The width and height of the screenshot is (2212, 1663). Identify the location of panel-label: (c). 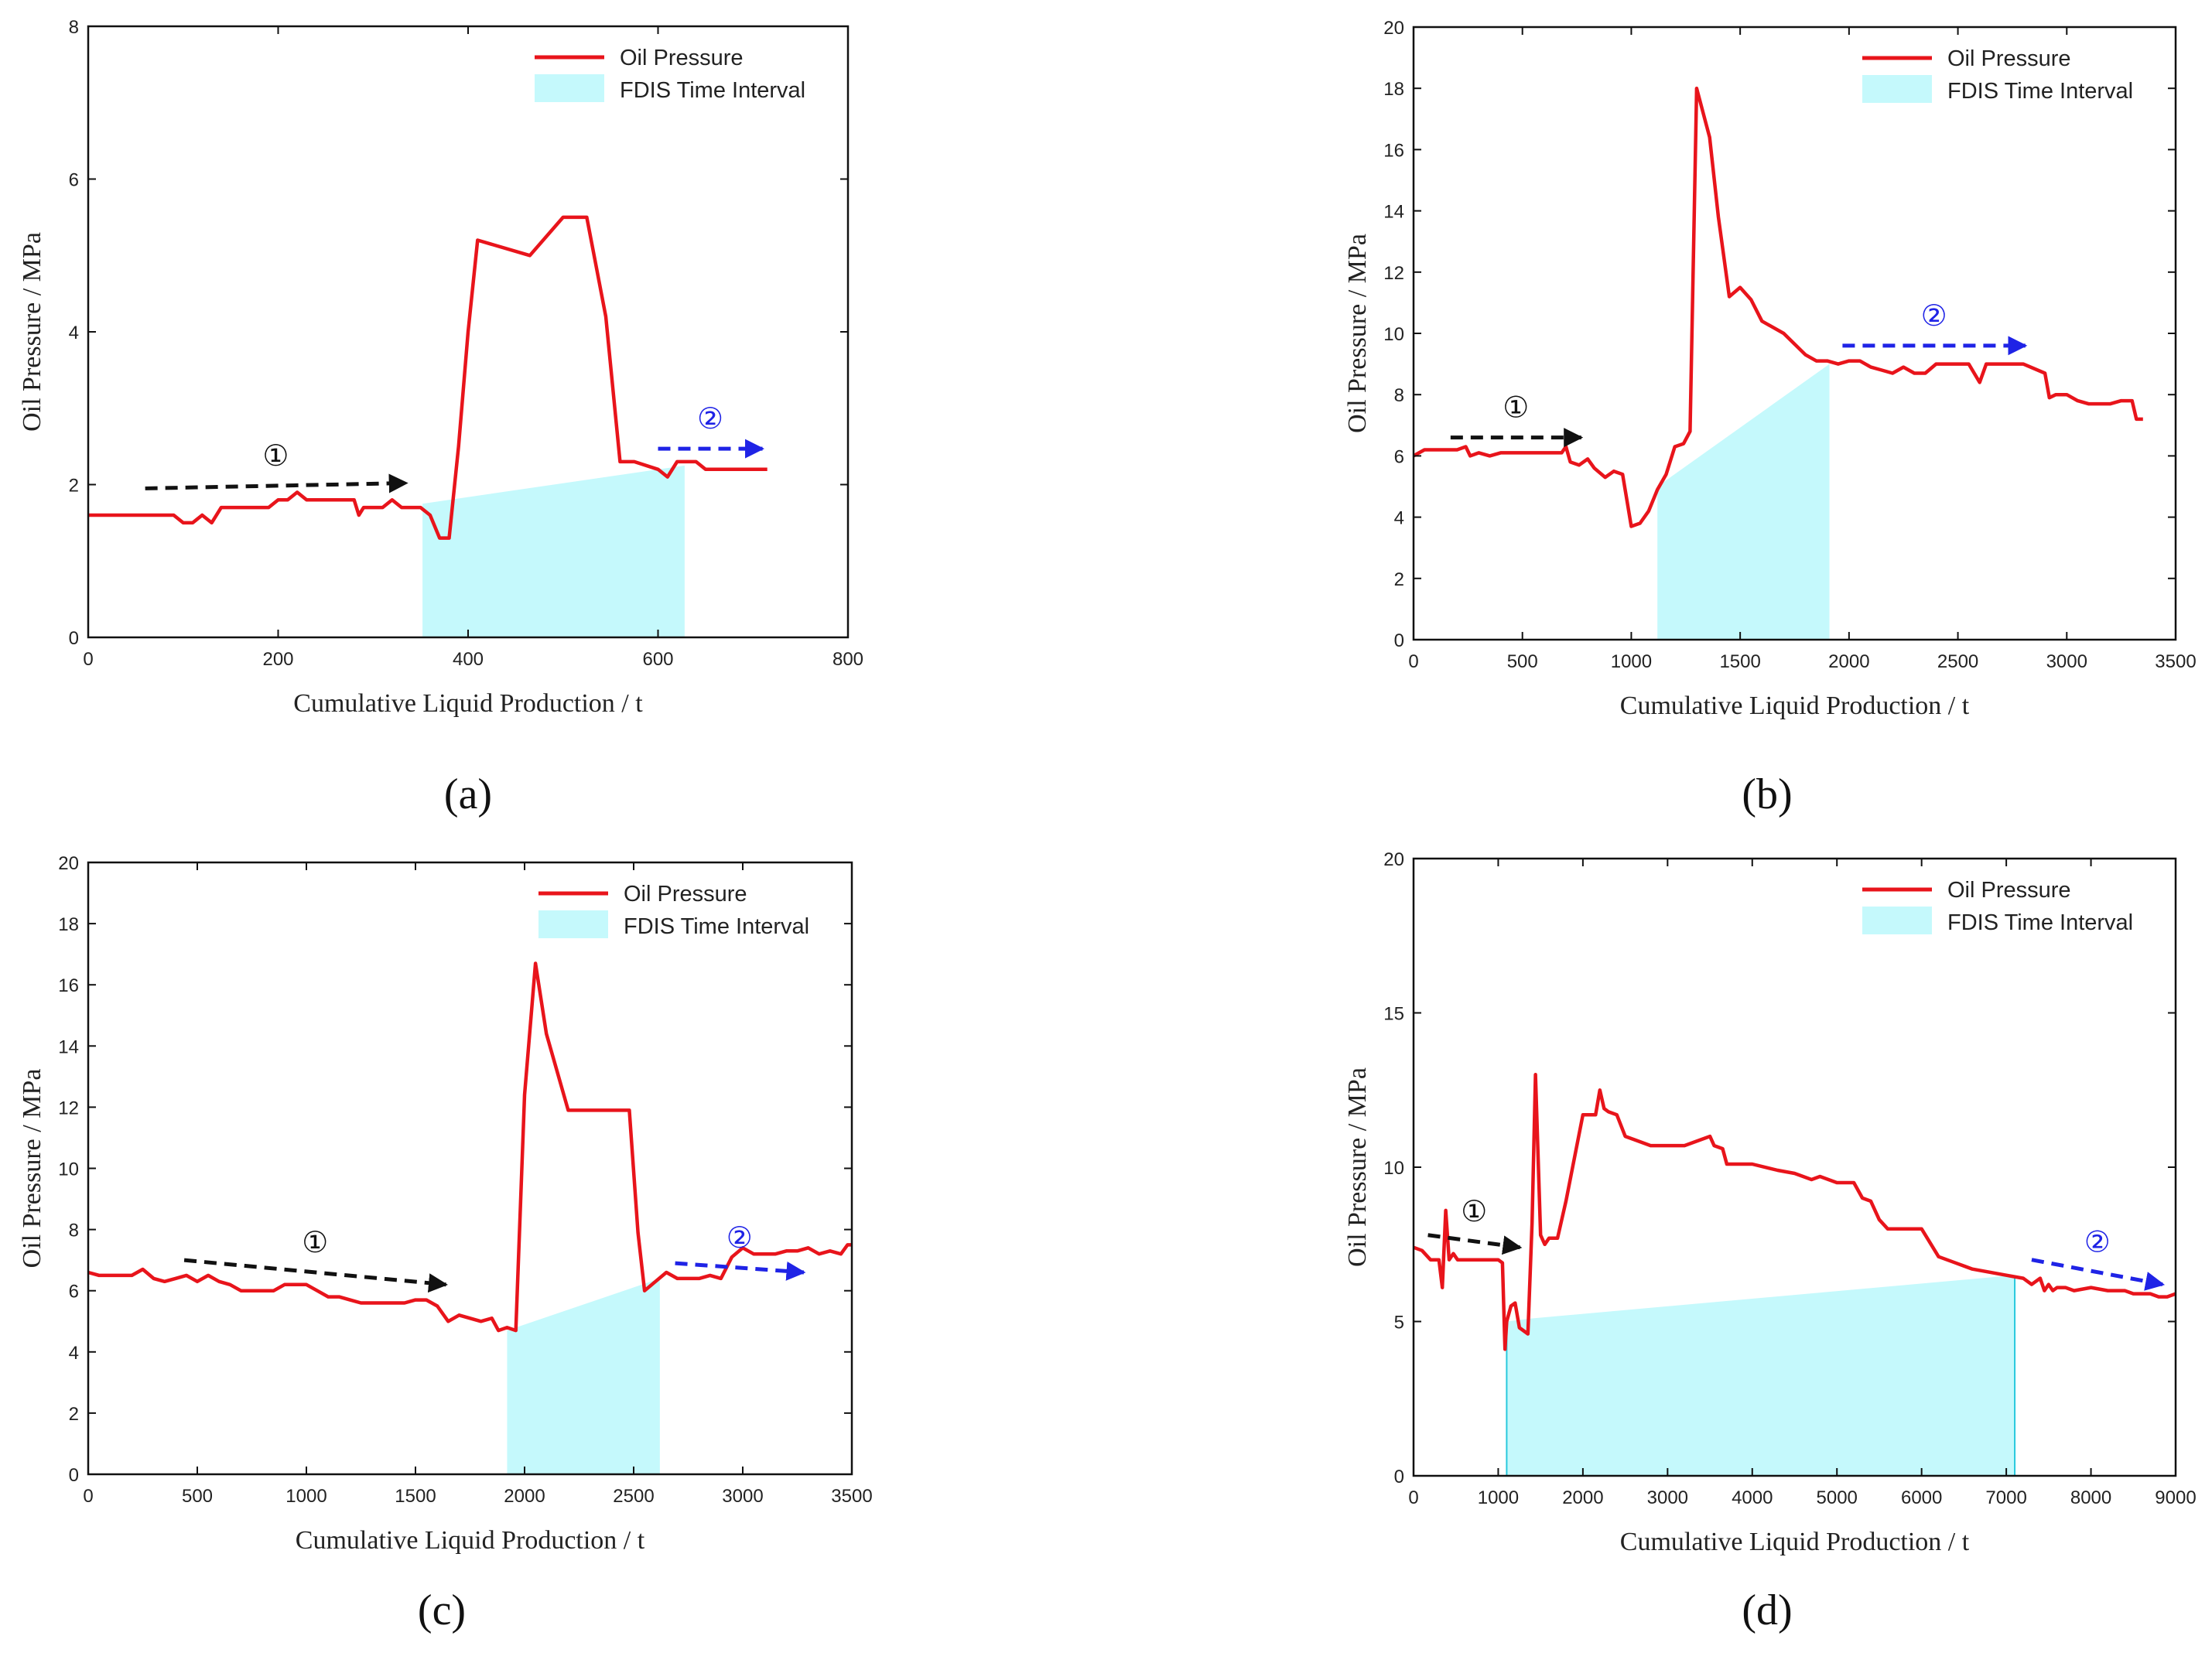
(442, 1610).